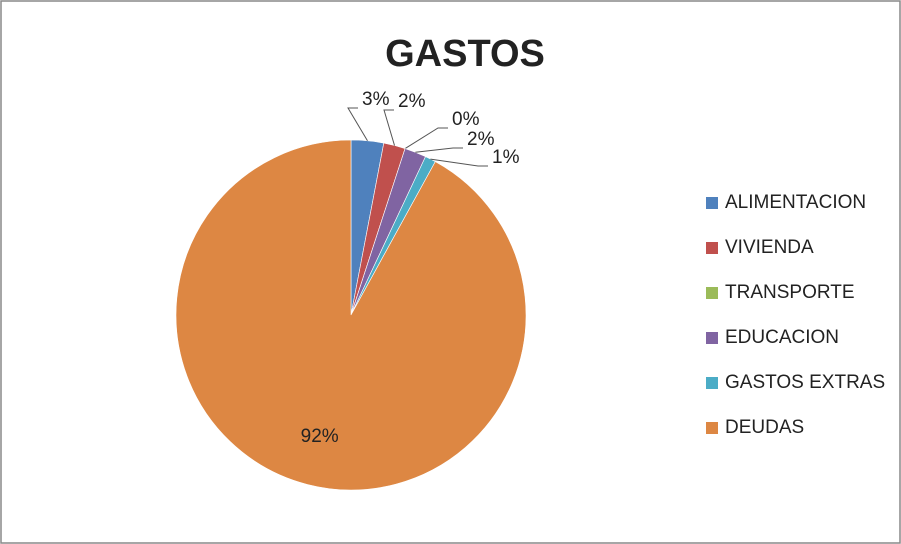  I want to click on data-label: 1%, so click(506, 157).